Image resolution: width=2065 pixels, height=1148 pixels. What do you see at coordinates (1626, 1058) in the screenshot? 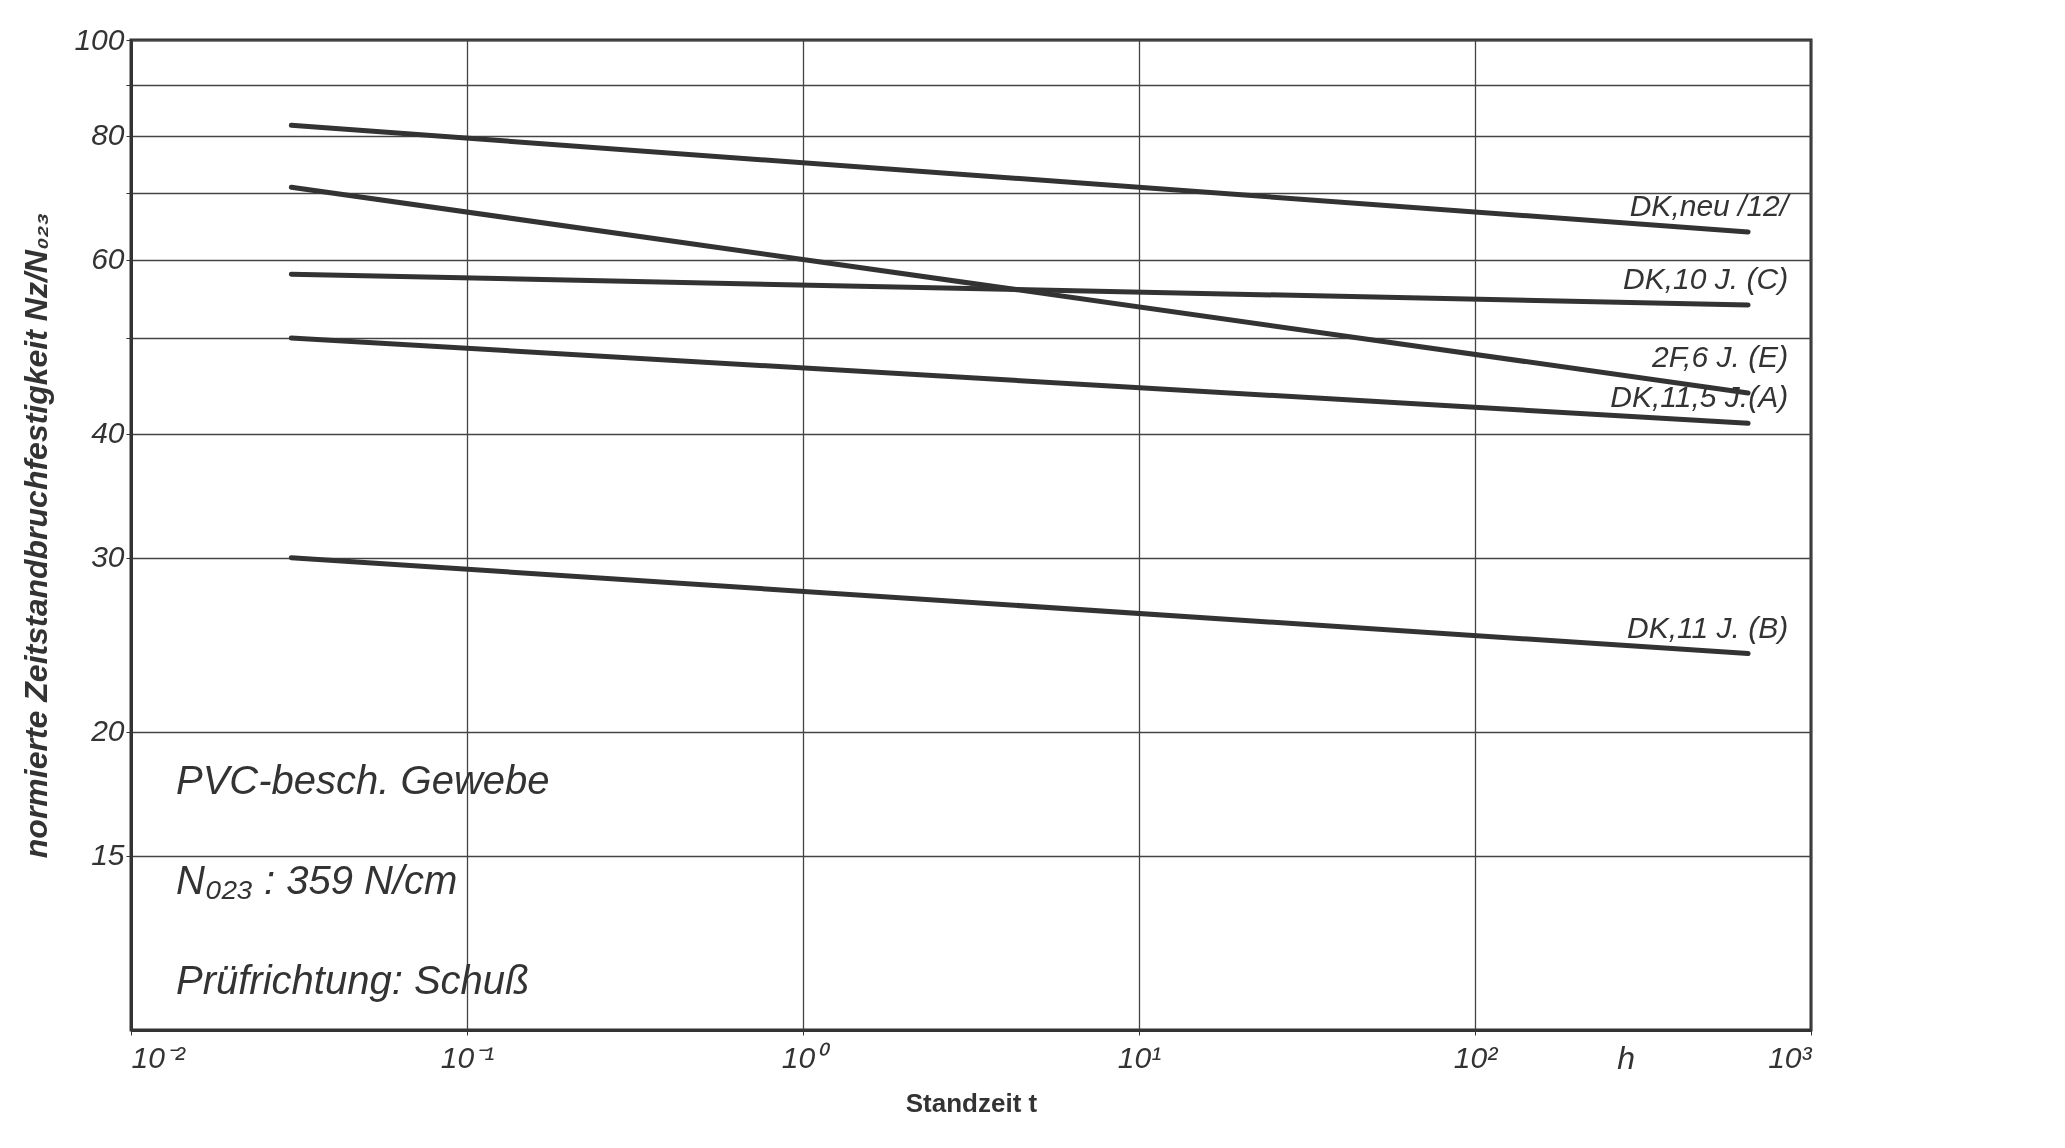
I see `text: h` at bounding box center [1626, 1058].